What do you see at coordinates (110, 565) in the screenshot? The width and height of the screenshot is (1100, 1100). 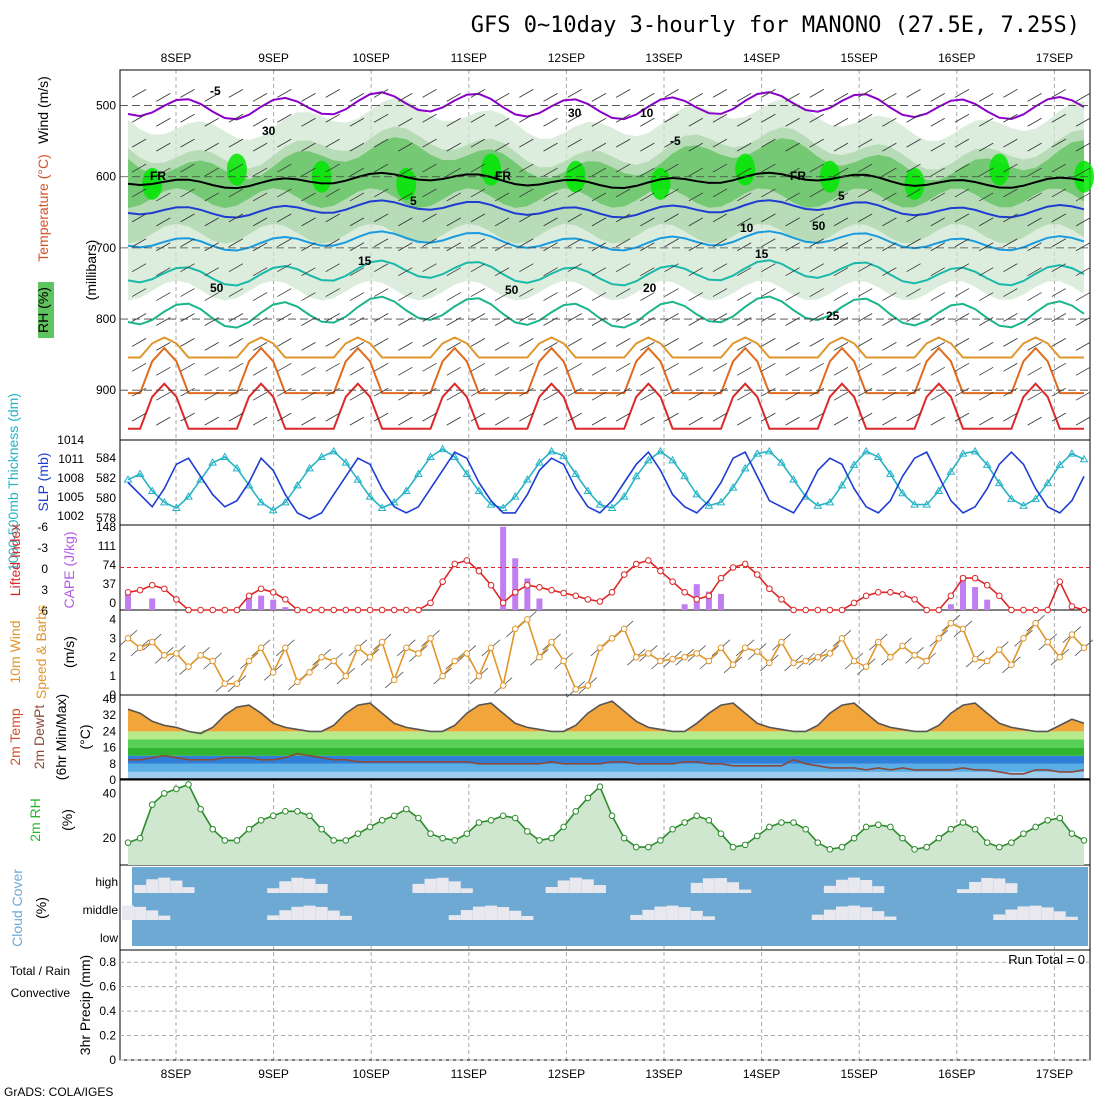 I see `cape-tick: 74` at bounding box center [110, 565].